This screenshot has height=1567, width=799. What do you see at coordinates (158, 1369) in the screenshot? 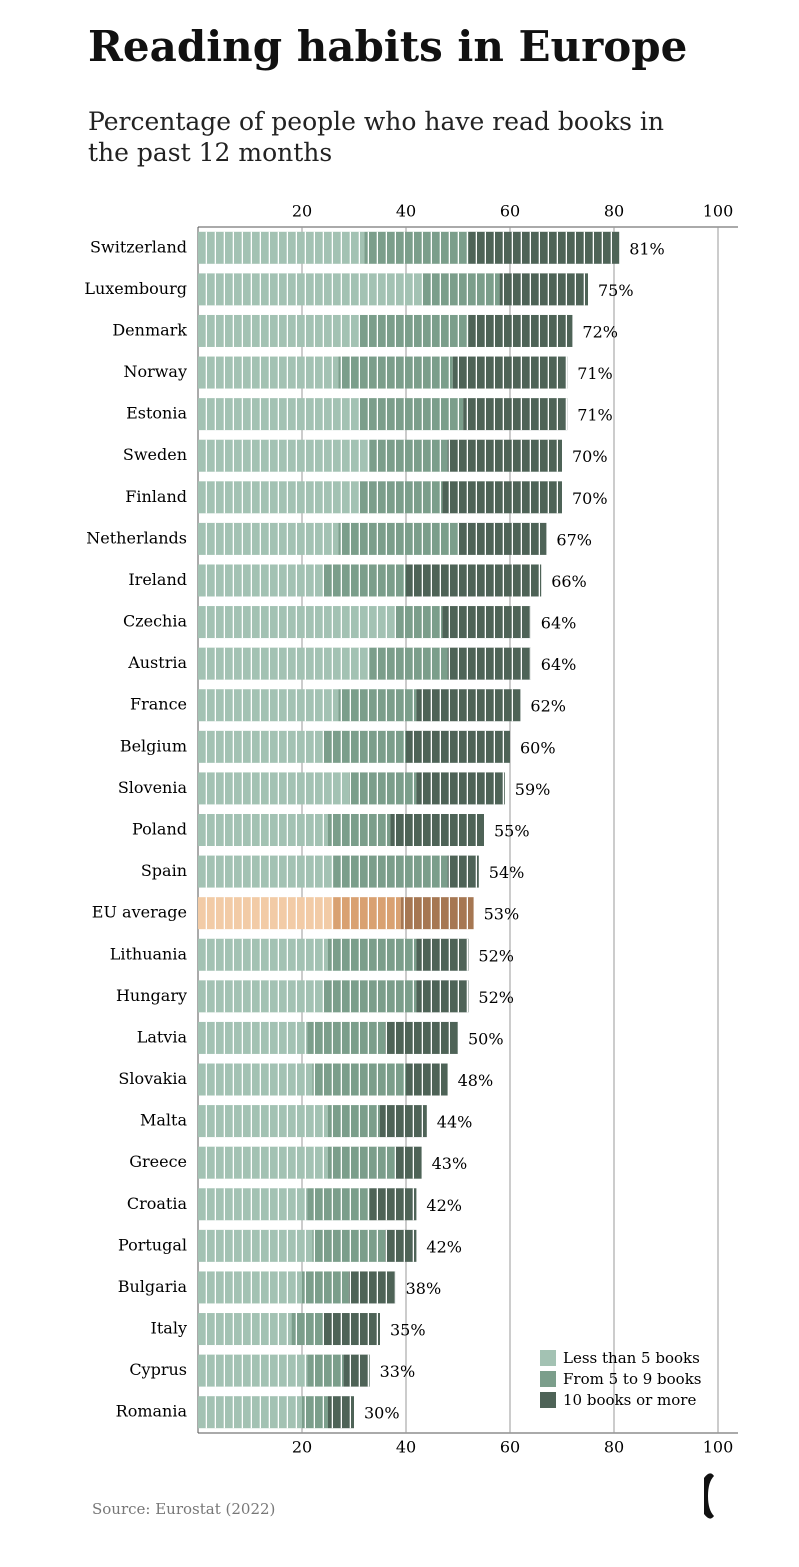
I see `y-tick-label: Cyprus` at bounding box center [158, 1369].